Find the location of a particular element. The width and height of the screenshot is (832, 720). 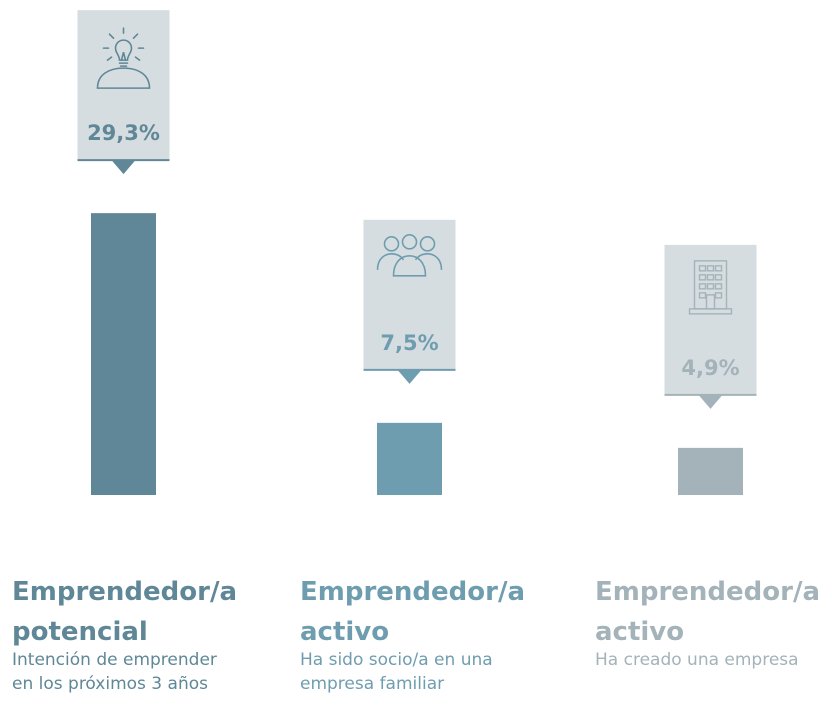

category-description: Intención de emprender is located at coordinates (114, 660).